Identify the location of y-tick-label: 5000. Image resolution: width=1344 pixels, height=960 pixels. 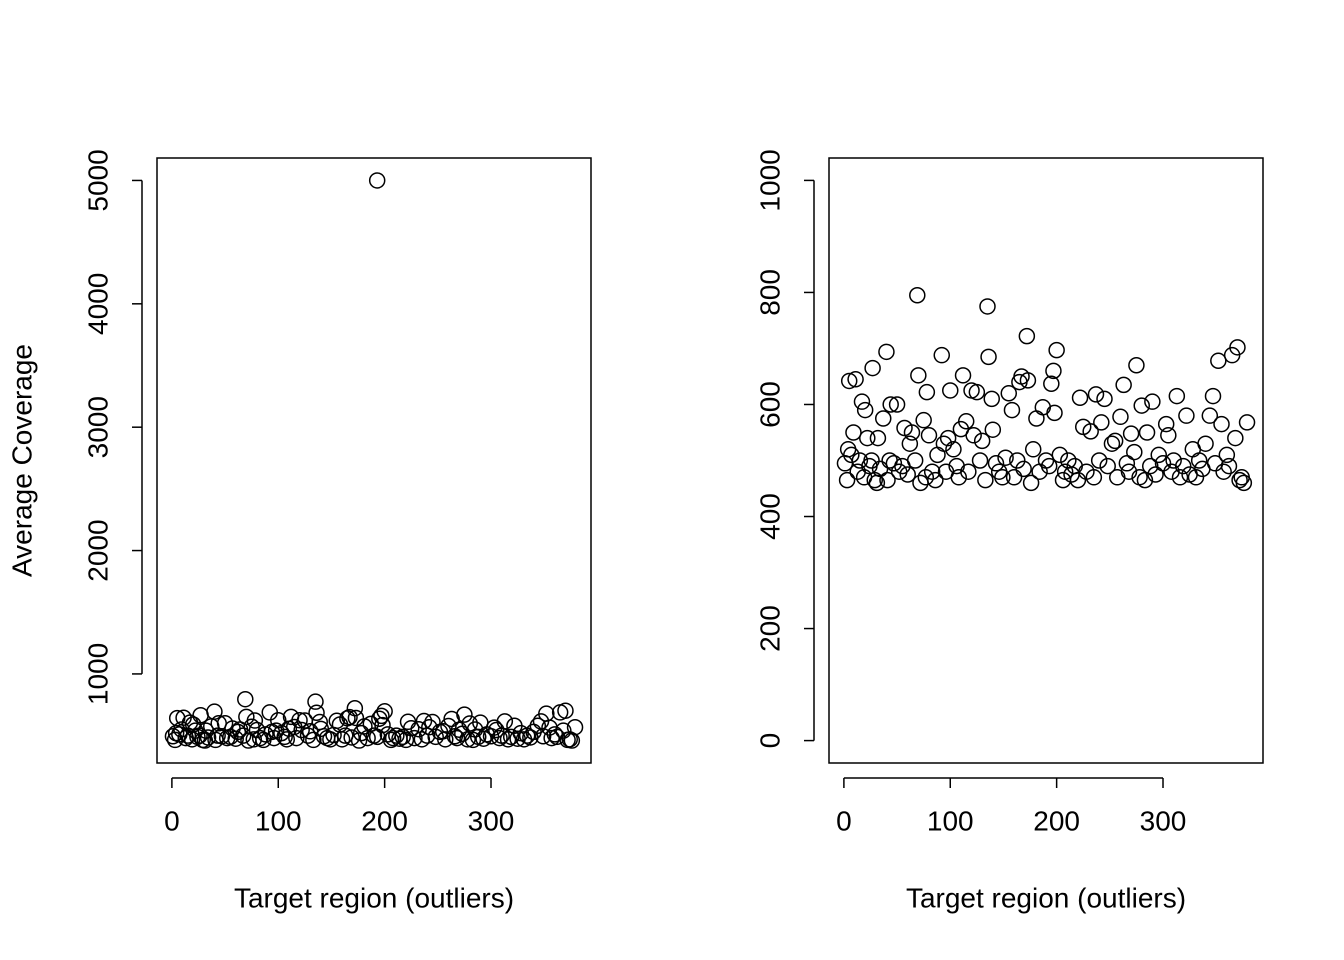
(97, 180).